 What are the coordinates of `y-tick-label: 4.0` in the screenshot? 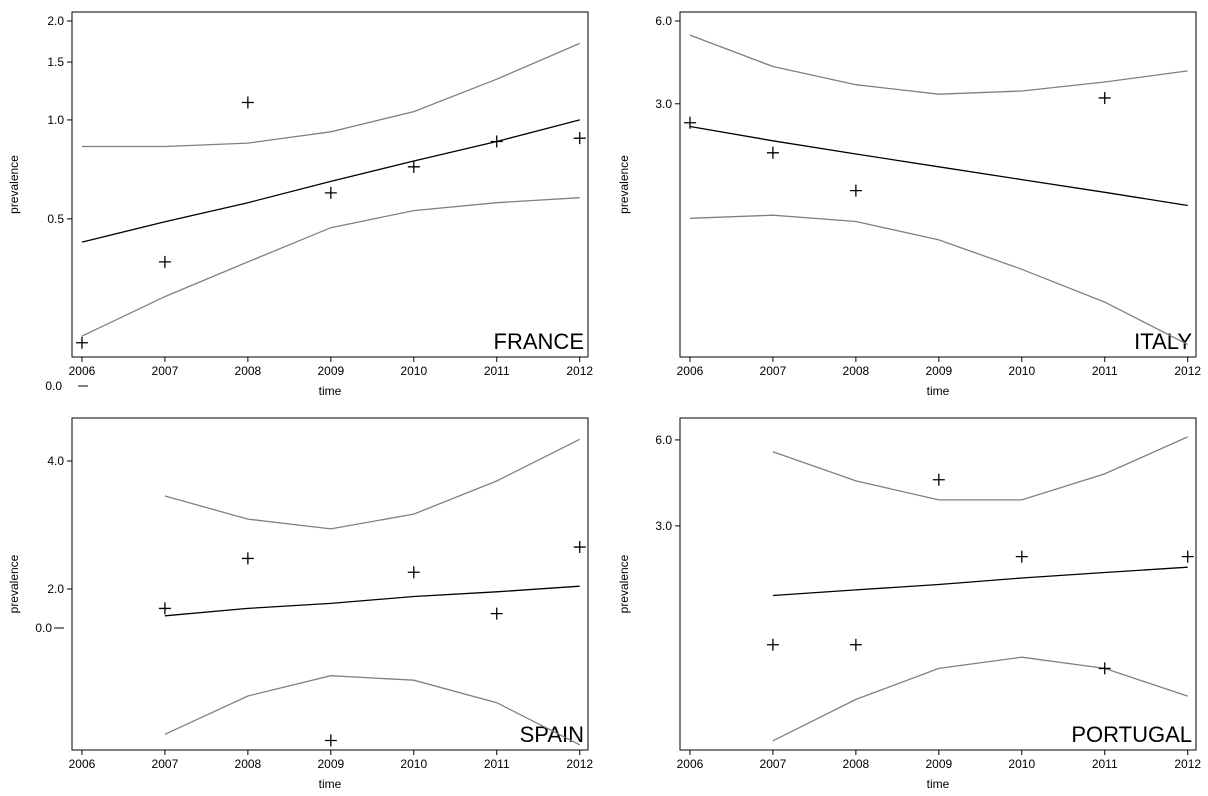 It's located at (55, 461).